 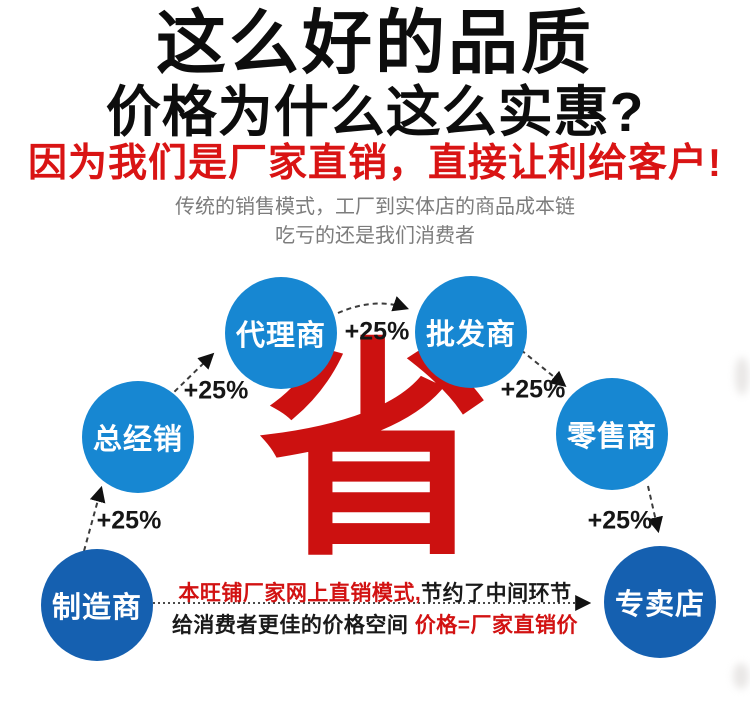 I want to click on markup-label-1: +25%, so click(x=129, y=520).